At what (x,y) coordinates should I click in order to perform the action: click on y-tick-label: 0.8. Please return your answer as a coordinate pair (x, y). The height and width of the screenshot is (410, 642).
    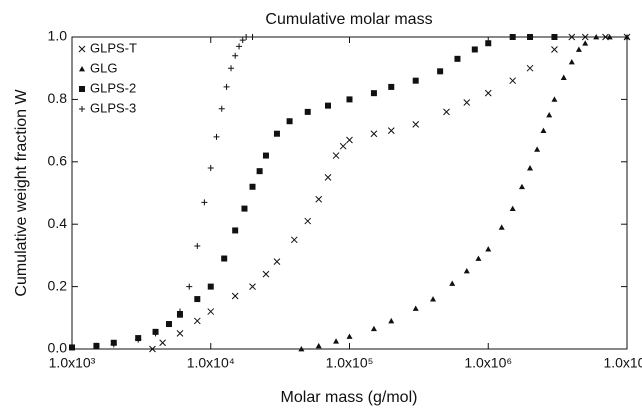
    Looking at the image, I should click on (58, 98).